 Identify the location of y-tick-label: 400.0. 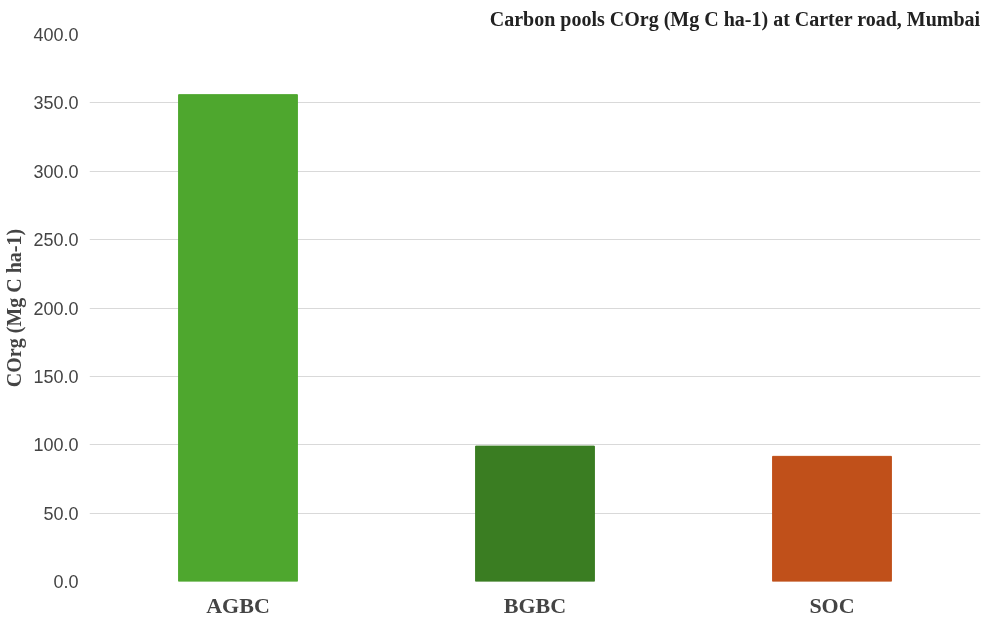
(56, 35).